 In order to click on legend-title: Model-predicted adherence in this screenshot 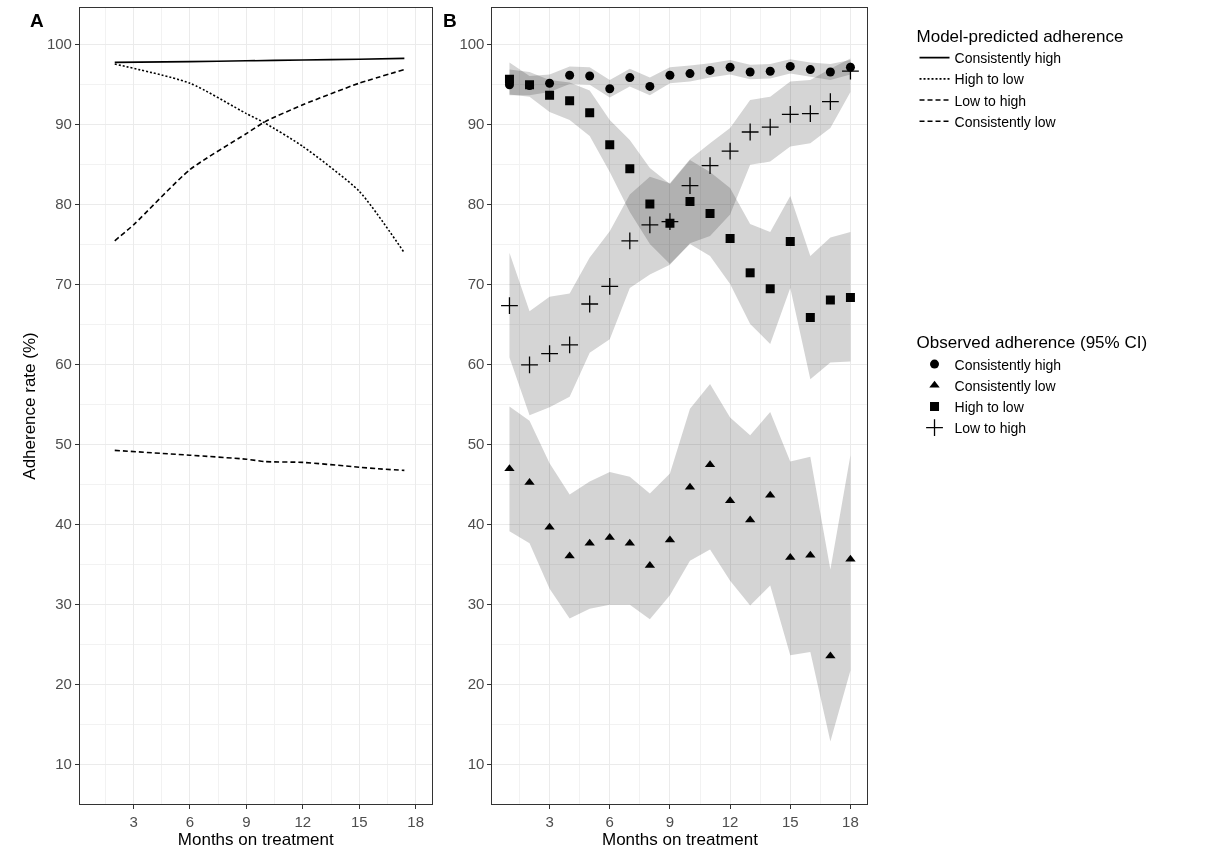, I will do `click(1020, 37)`.